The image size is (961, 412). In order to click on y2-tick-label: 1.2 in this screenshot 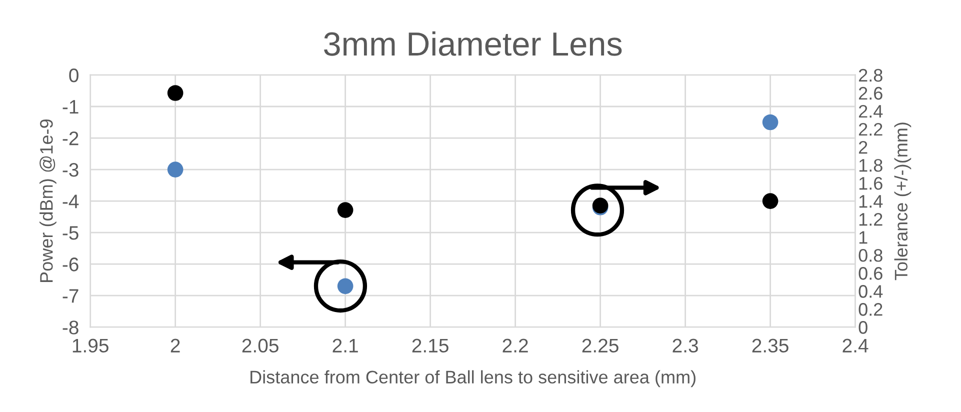, I will do `click(870, 219)`.